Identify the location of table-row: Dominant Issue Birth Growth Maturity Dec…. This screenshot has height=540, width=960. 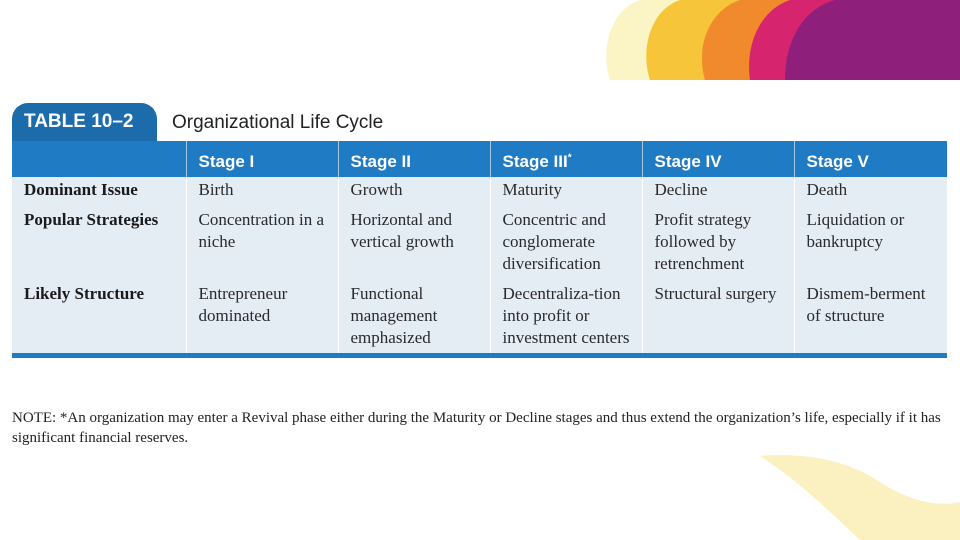
(479, 192).